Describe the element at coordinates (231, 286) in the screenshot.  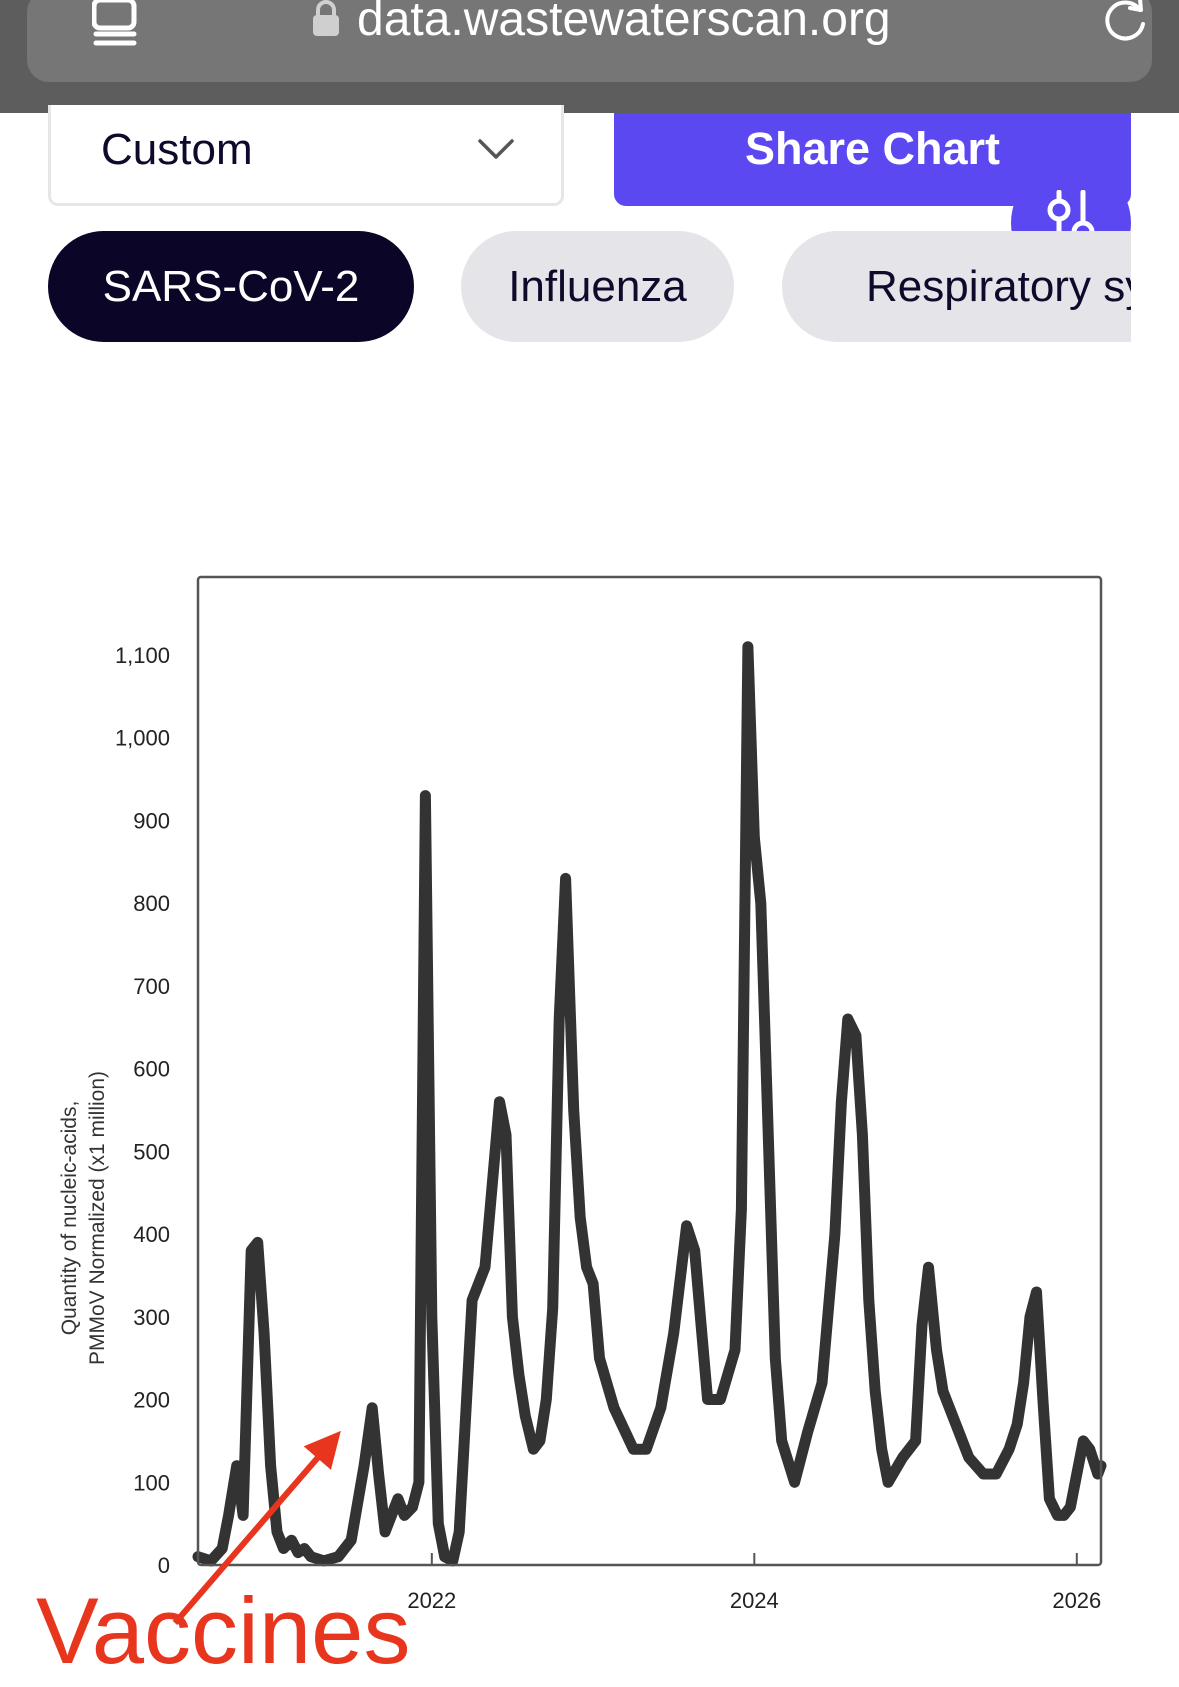
I see `tab-sars-cov-2: SARS-CoV-2` at that location.